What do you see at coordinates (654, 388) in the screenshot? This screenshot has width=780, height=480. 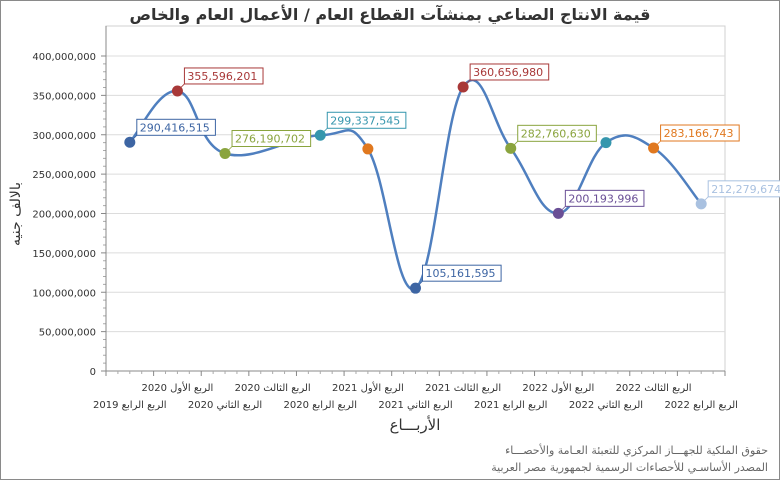 I see `x-tick-label: الربع الثالث 2022` at bounding box center [654, 388].